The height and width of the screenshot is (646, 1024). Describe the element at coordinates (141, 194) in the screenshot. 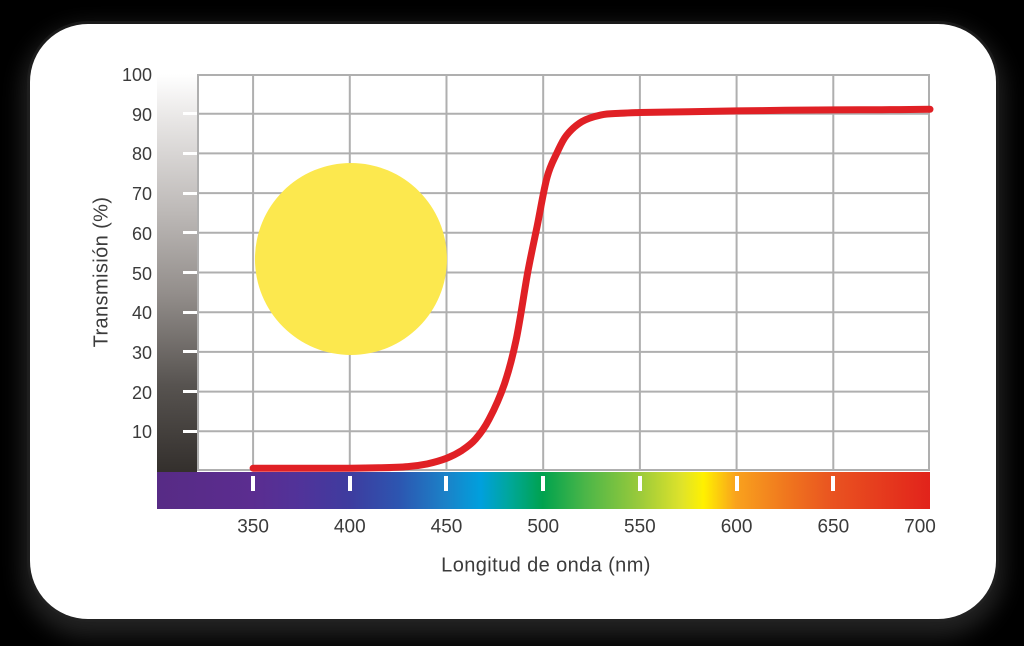

I see `y-tick-label: 70` at that location.